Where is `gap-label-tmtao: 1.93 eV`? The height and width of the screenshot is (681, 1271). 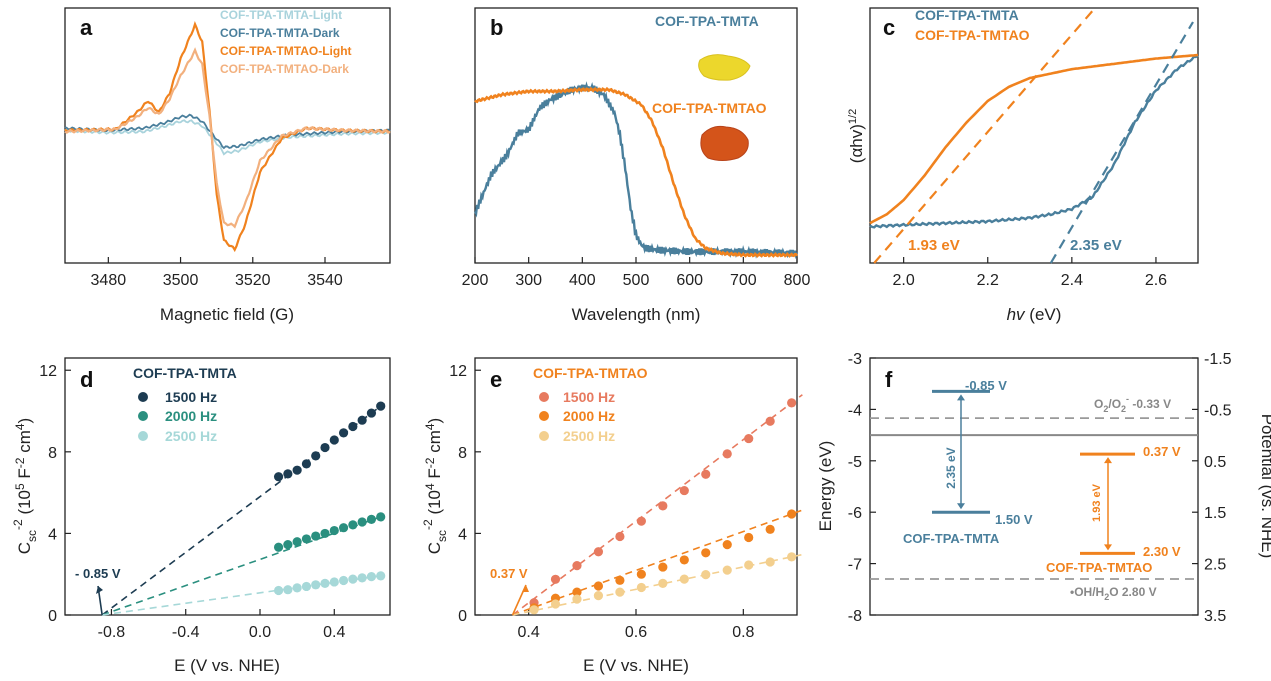 gap-label-tmtao: 1.93 eV is located at coordinates (934, 245).